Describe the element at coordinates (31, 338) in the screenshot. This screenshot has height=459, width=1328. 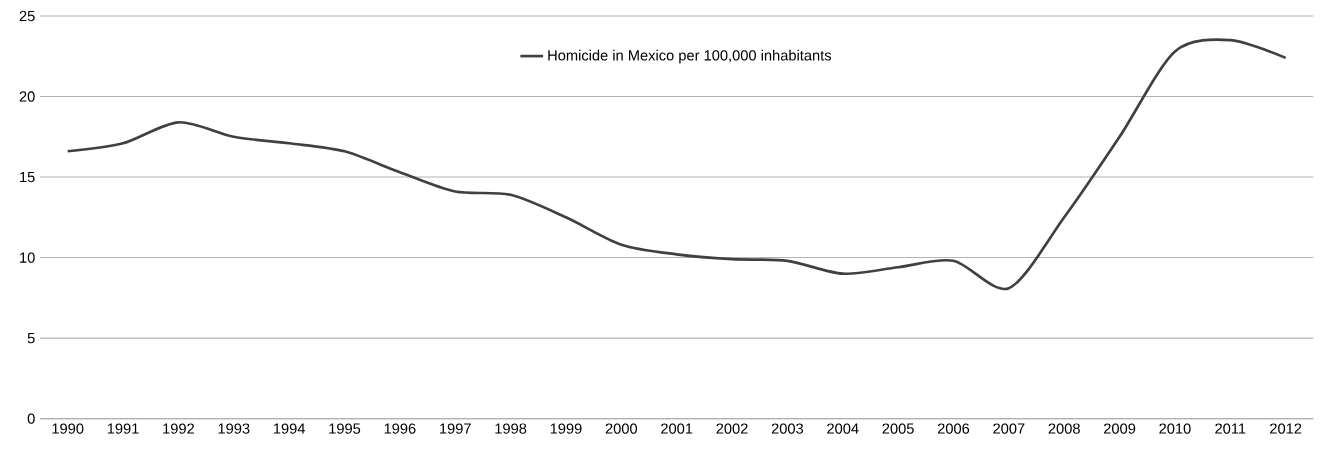
I see `y-tick-label: 5` at that location.